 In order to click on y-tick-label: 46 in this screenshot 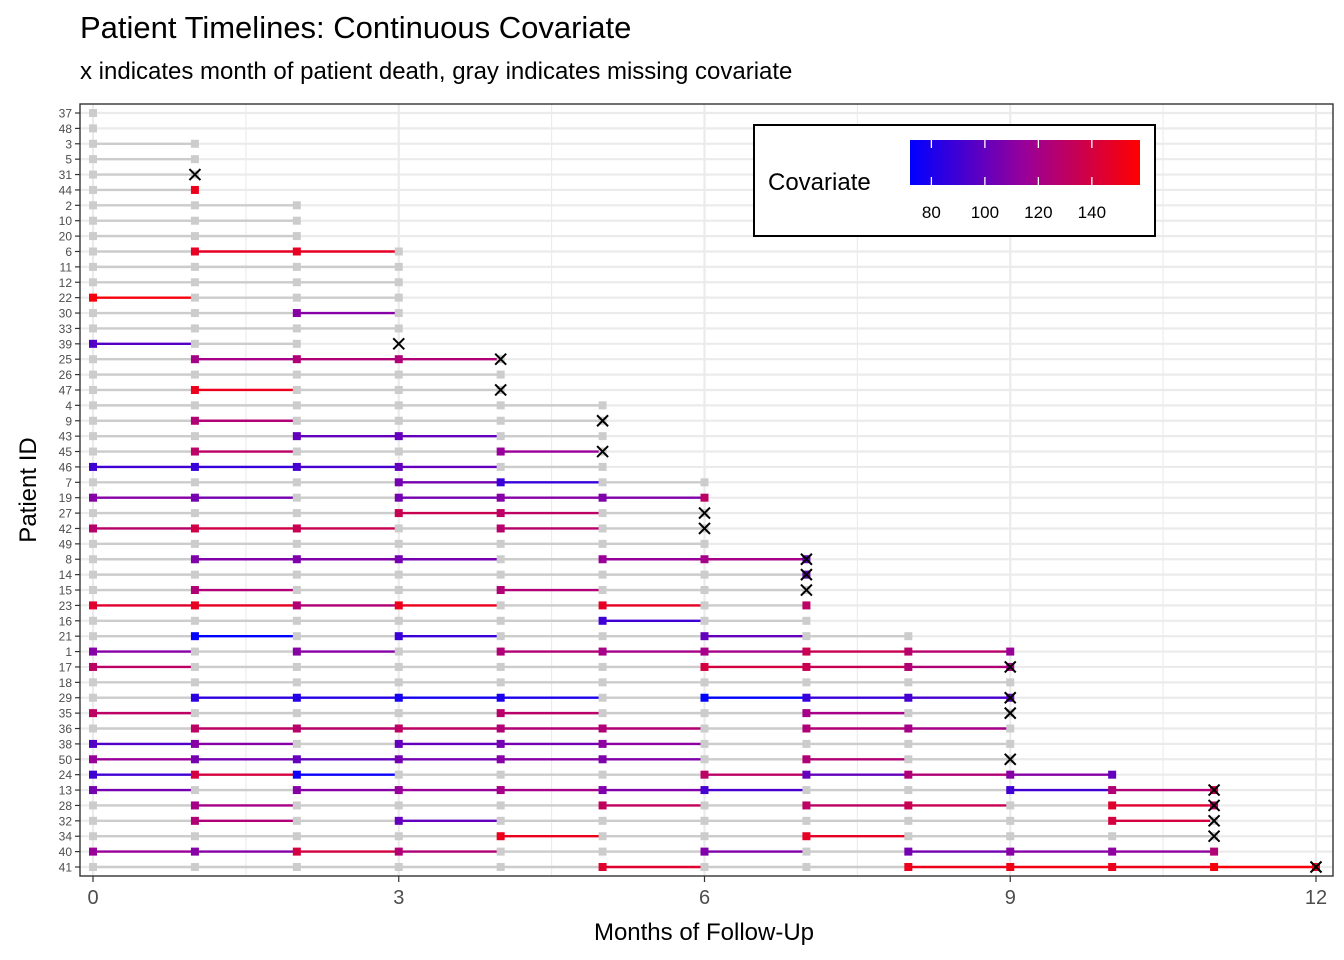, I will do `click(66, 467)`.